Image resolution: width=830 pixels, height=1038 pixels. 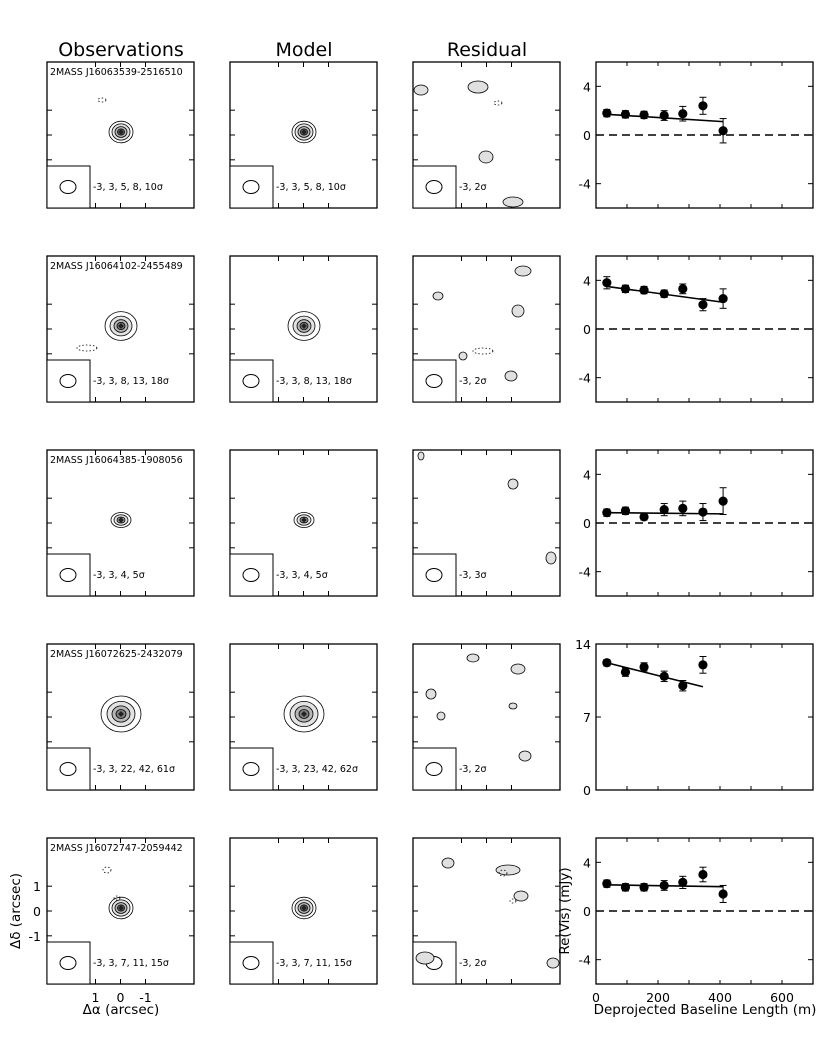 I want to click on model-panel-1: -3, 3, 5, 8, 10σ, so click(x=303, y=135).